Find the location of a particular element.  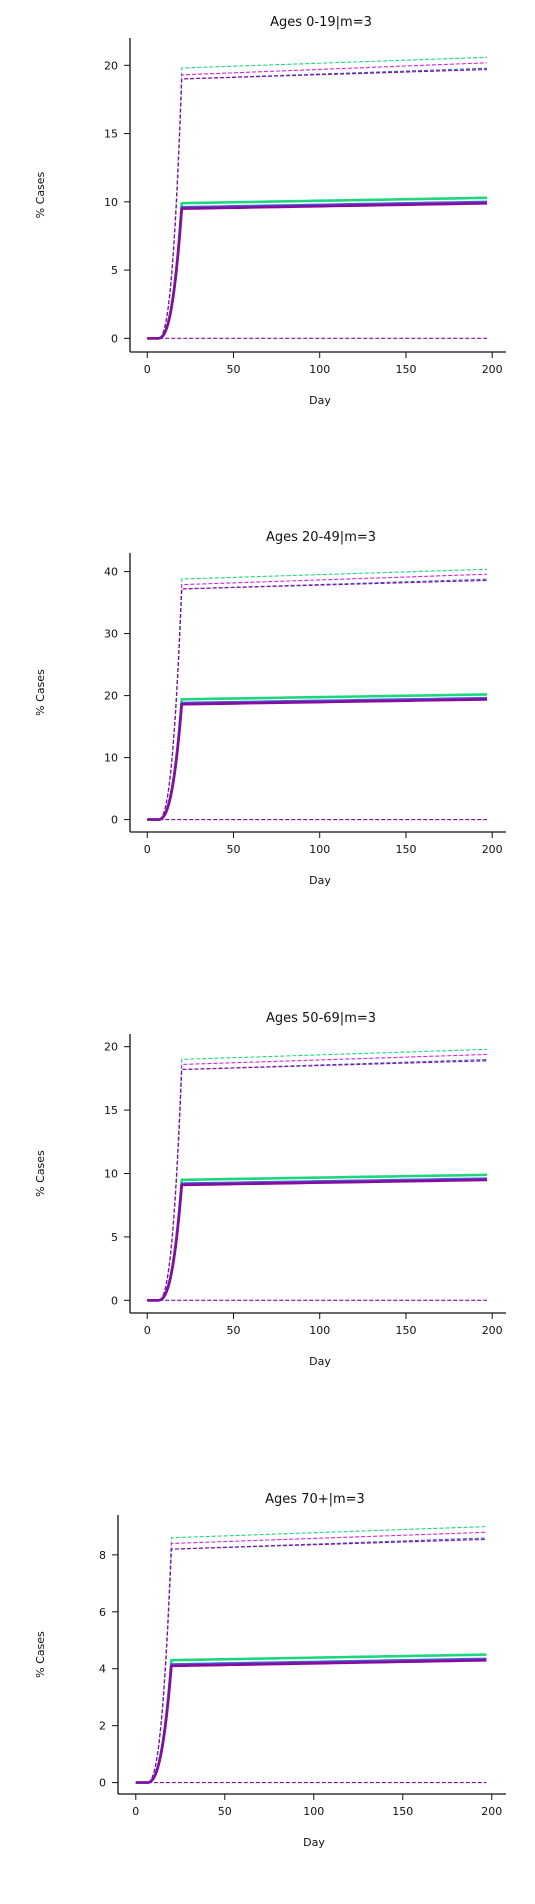

chart-title: Ages 20-49|m=3 is located at coordinates (321, 537).